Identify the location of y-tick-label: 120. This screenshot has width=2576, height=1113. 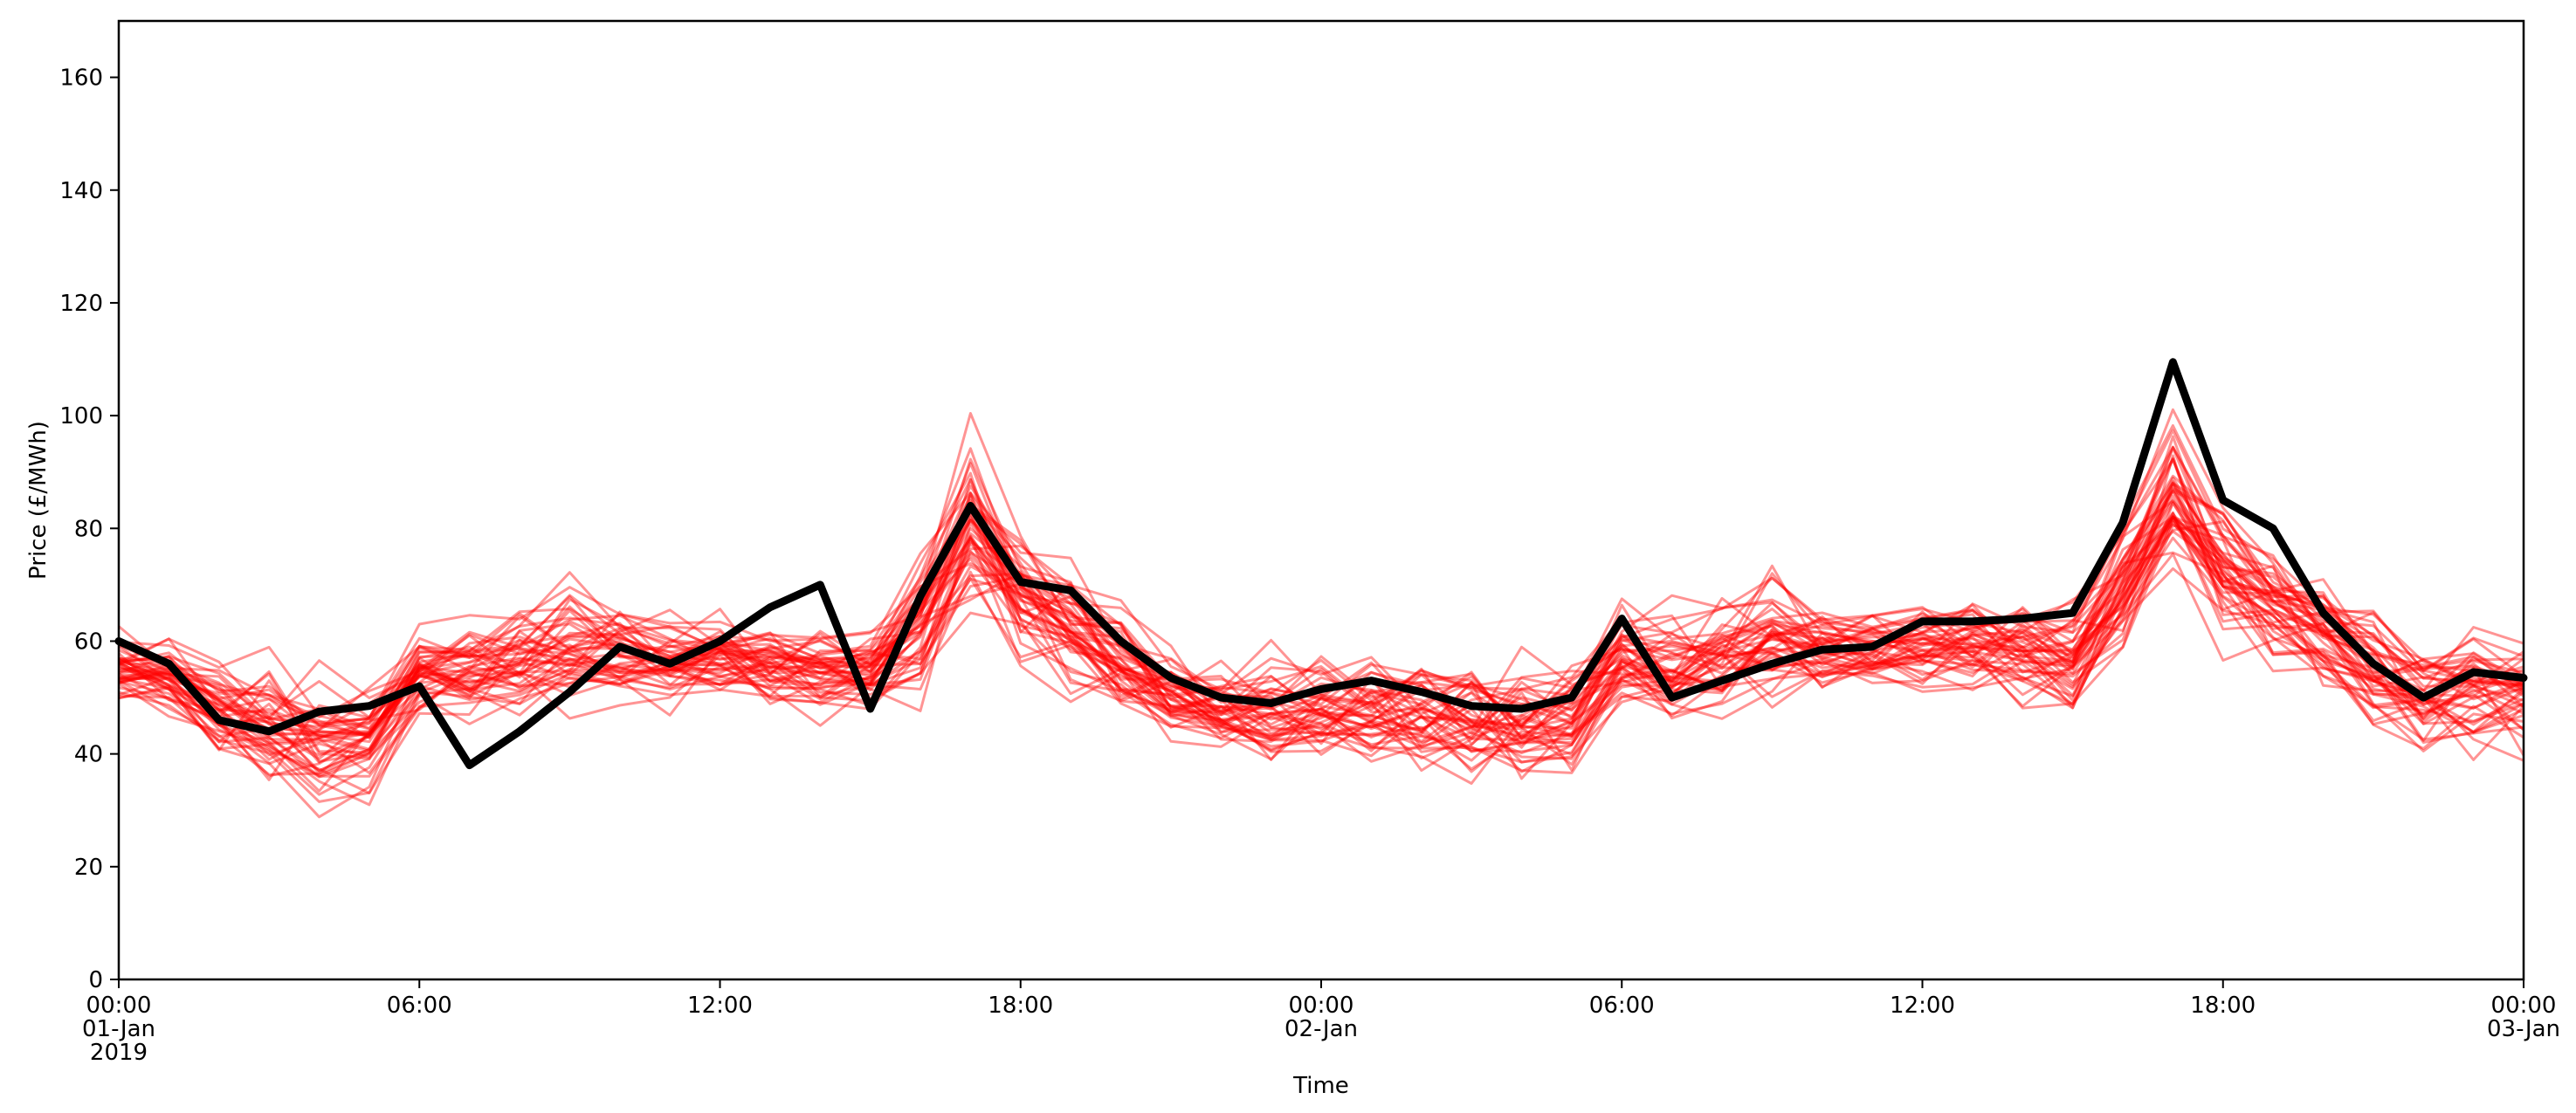
(81, 304).